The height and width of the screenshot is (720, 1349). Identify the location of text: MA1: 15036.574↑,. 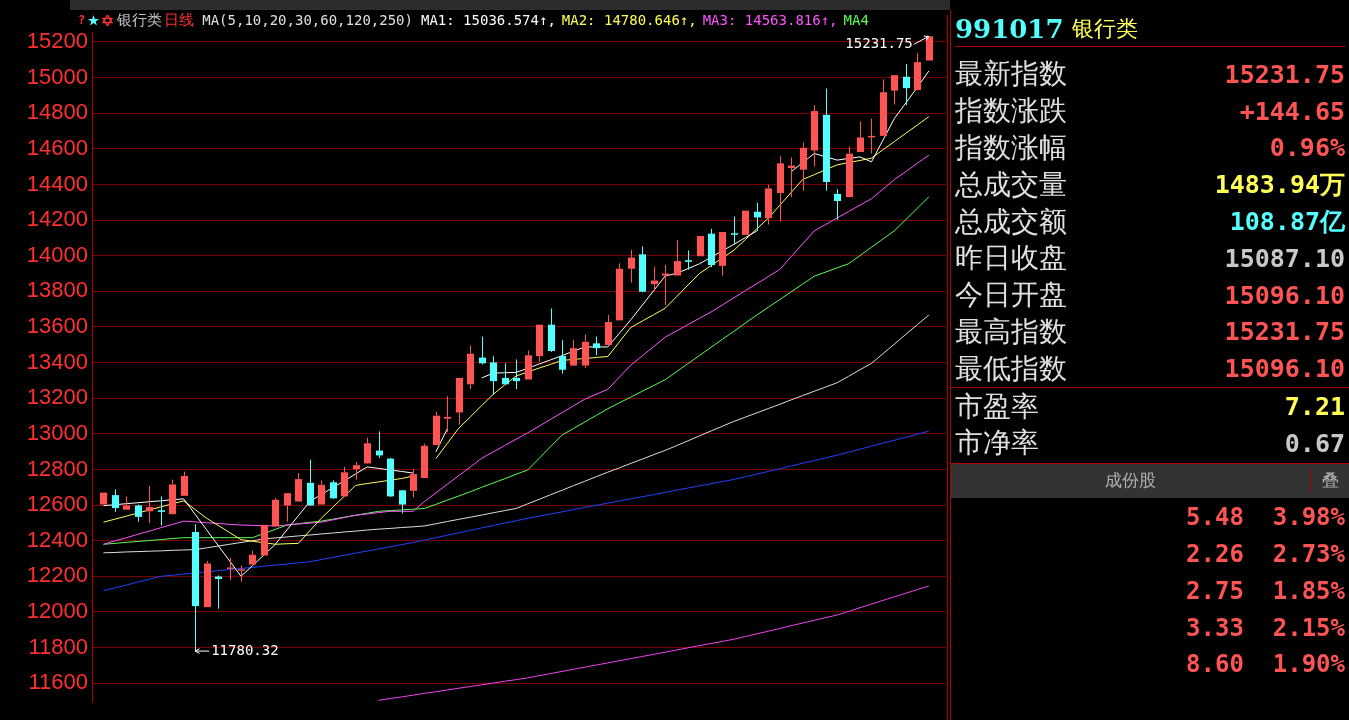
(488, 20).